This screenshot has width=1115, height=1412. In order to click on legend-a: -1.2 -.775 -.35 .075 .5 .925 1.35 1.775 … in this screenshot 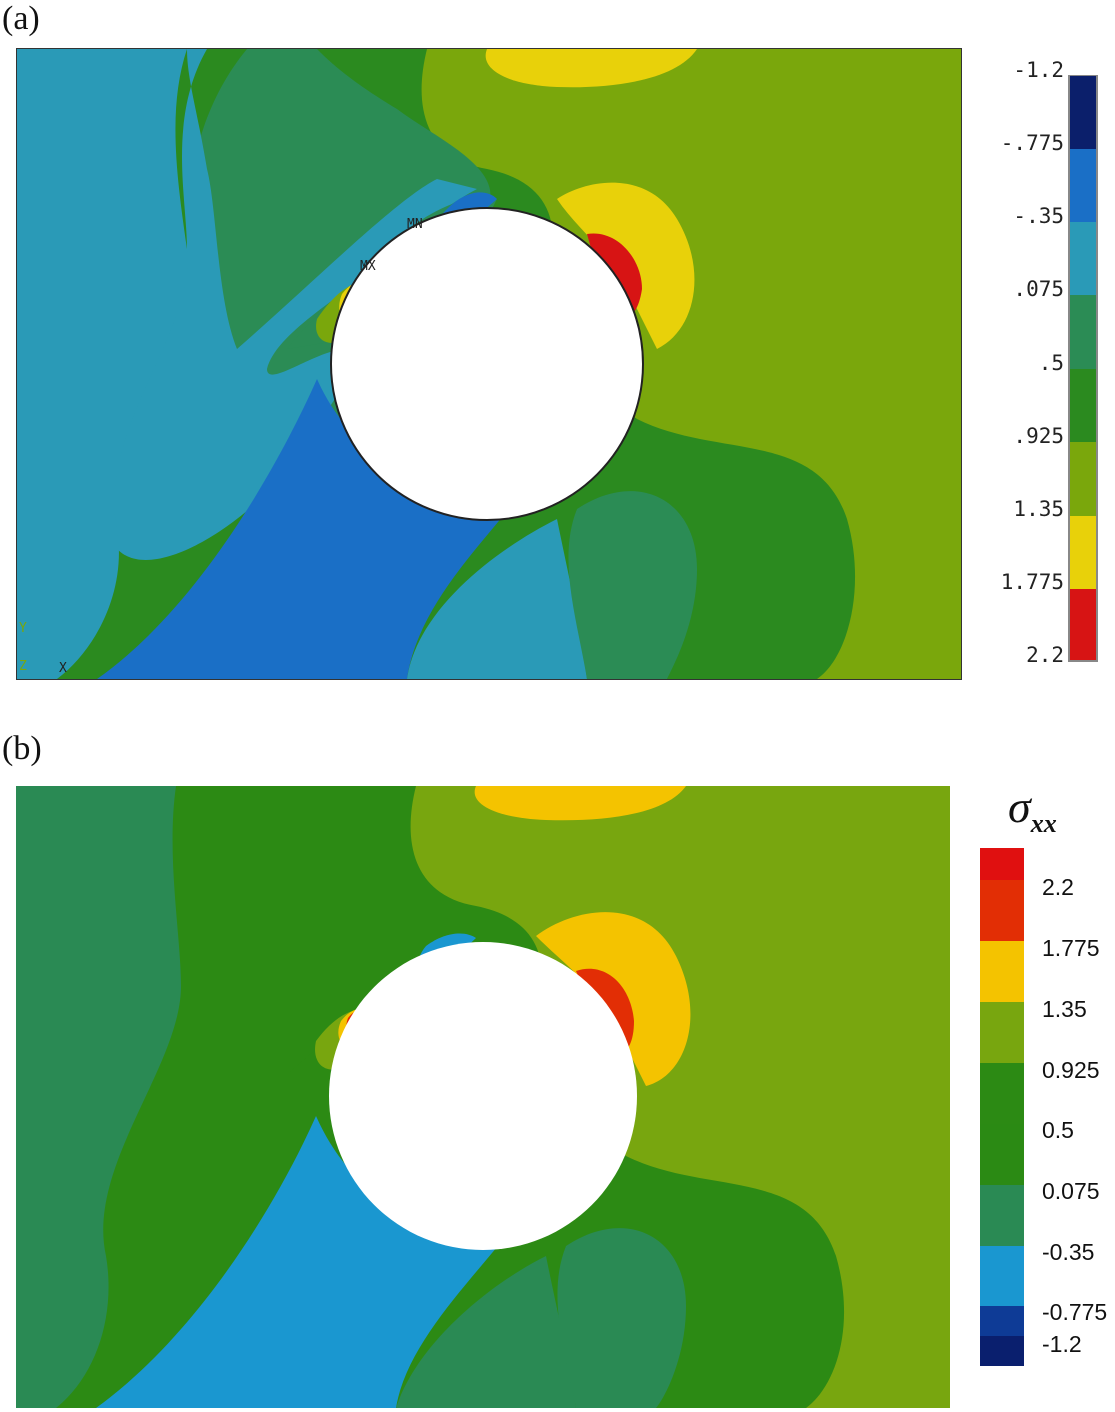, I will do `click(1042, 364)`.